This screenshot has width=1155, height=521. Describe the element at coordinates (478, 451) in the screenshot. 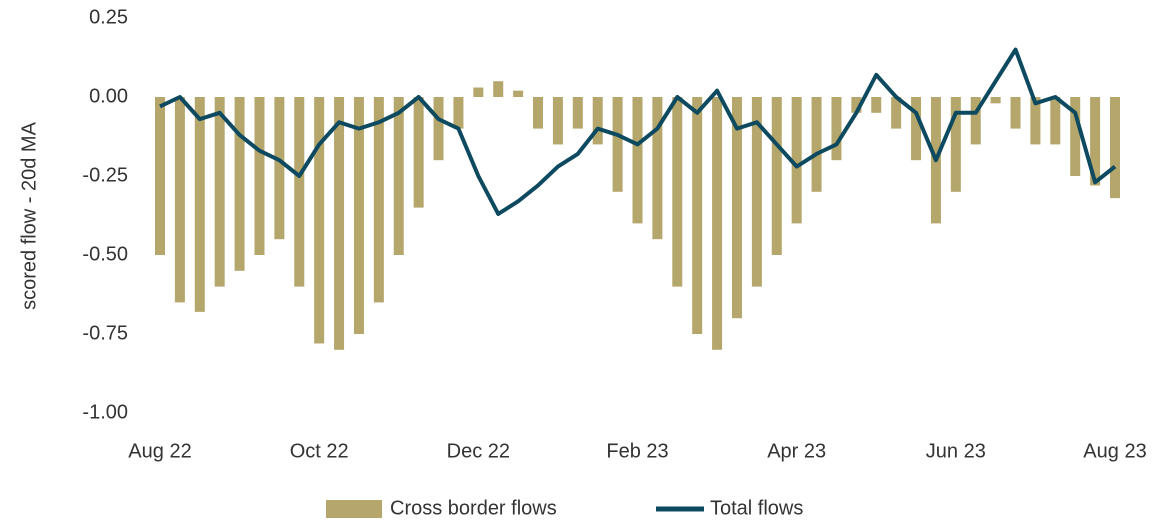

I see `x-tick-label: Dec 22` at that location.